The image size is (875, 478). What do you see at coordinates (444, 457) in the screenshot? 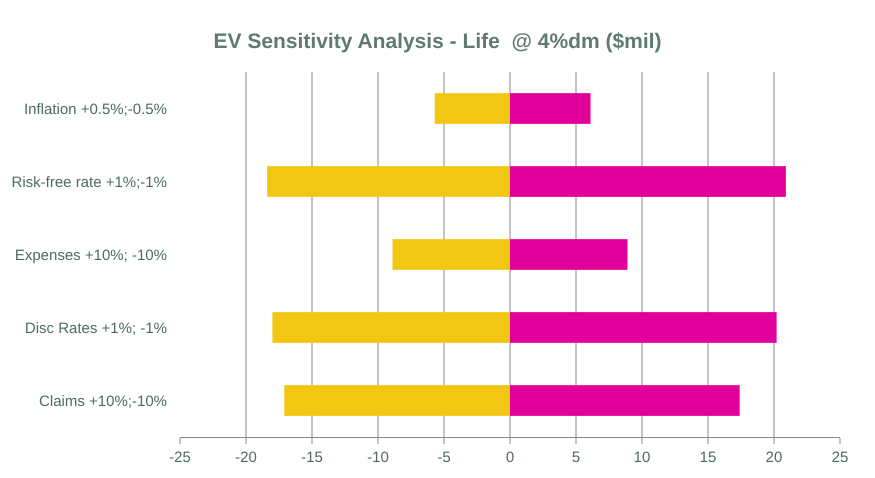
I see `x-tick-label: -5` at bounding box center [444, 457].